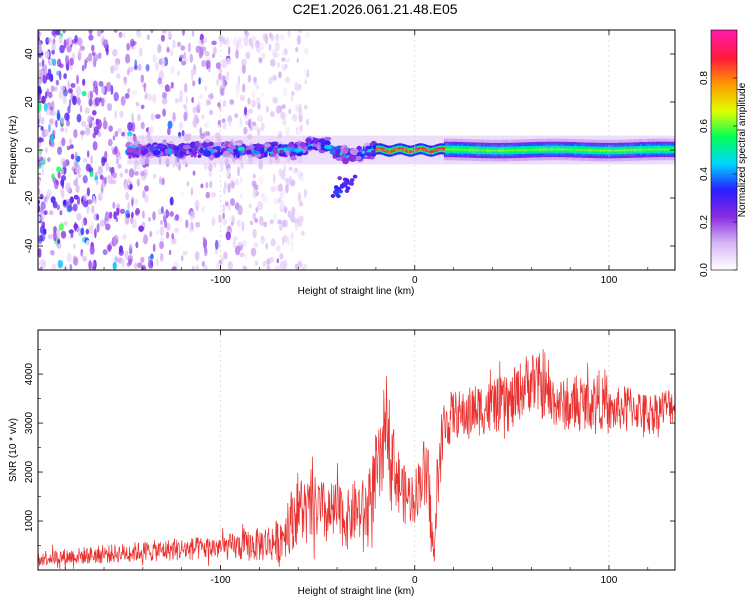 The width and height of the screenshot is (750, 600). What do you see at coordinates (29, 374) in the screenshot?
I see `snr-y-tick-label: 4000` at bounding box center [29, 374].